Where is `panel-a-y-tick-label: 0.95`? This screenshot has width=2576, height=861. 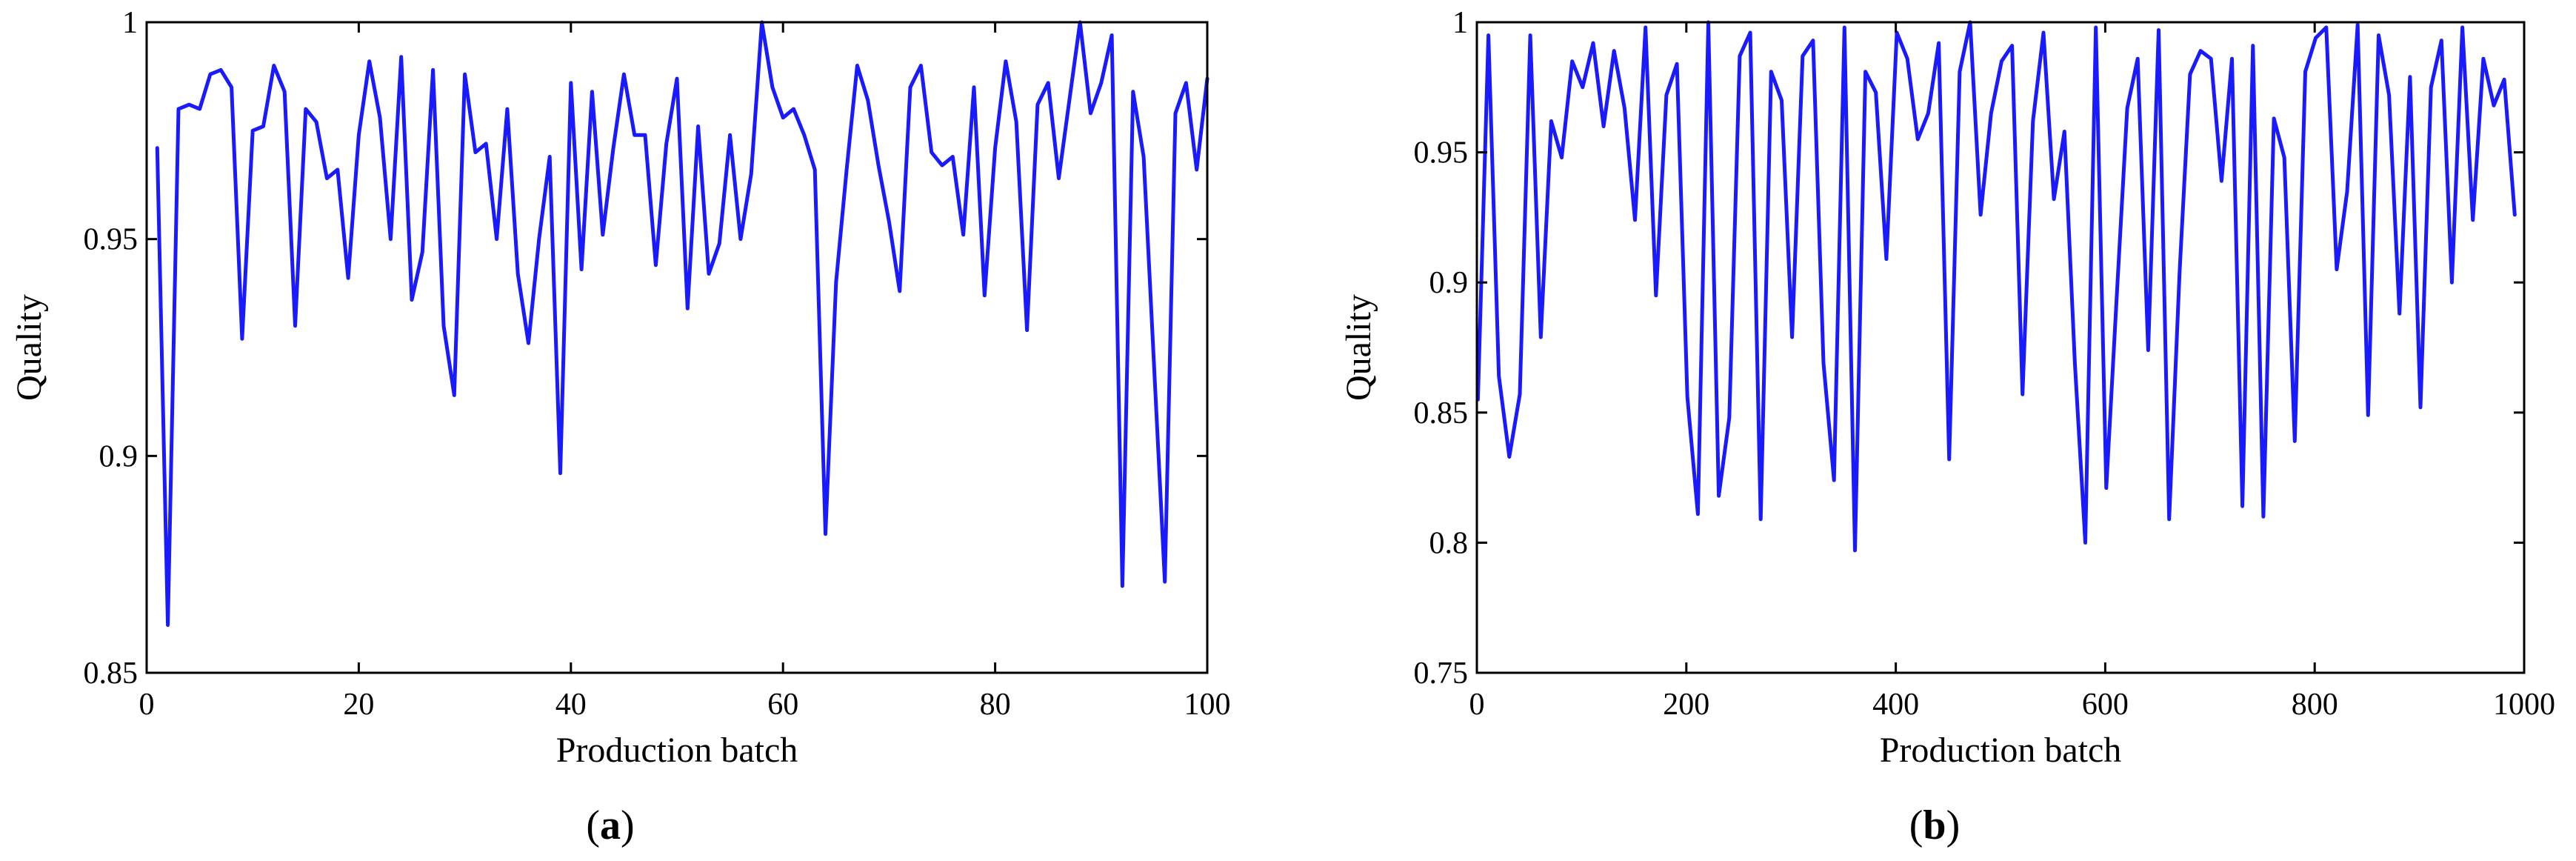
panel-a-y-tick-label: 0.95 is located at coordinates (111, 240).